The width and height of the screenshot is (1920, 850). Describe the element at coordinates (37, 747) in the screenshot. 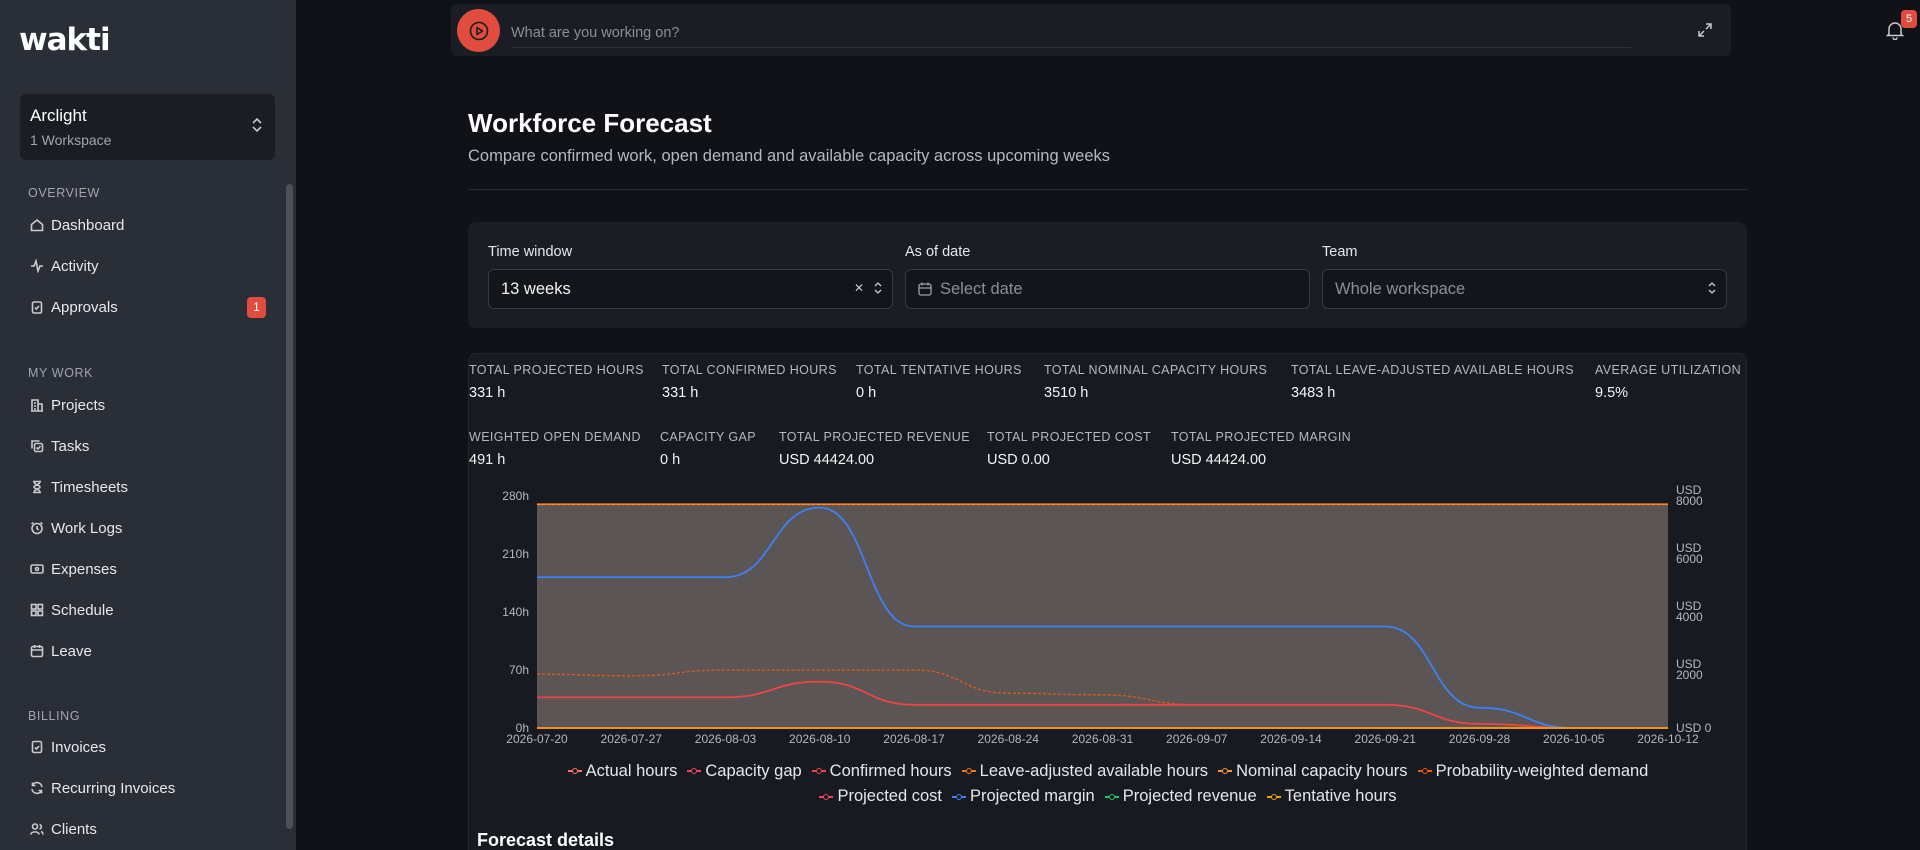

I see `receipt-check-icon` at that location.